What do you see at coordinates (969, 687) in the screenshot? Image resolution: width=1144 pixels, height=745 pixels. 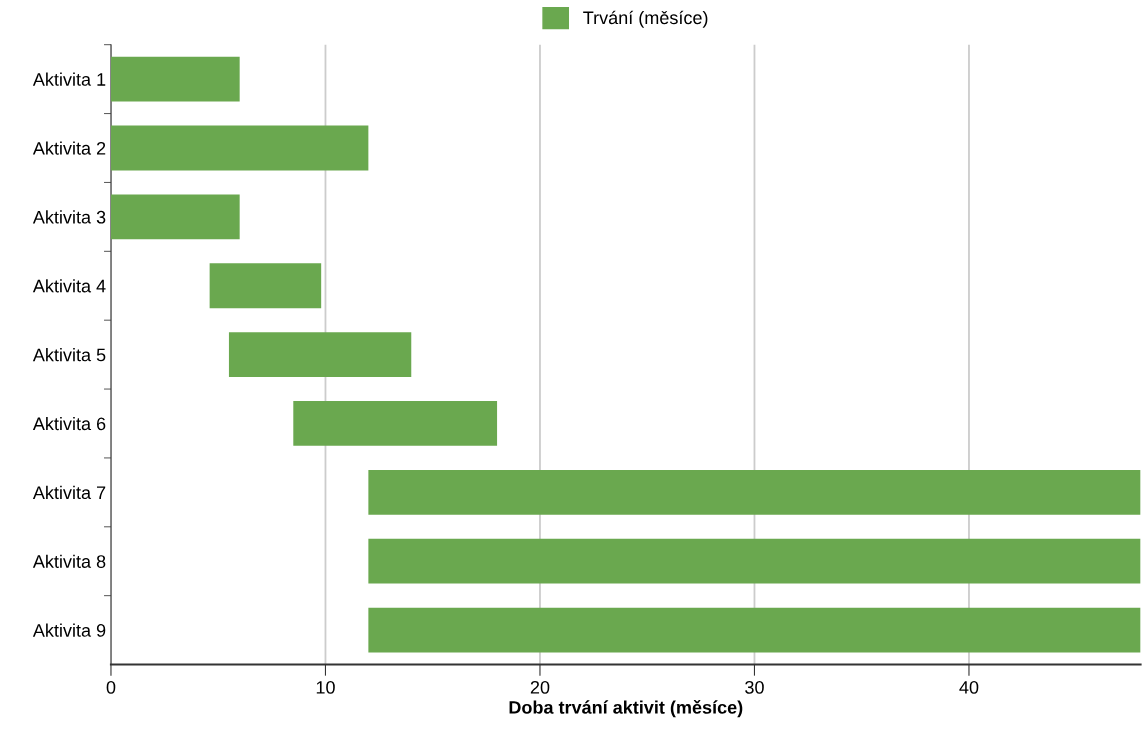 I see `x-tick-label: 40` at bounding box center [969, 687].